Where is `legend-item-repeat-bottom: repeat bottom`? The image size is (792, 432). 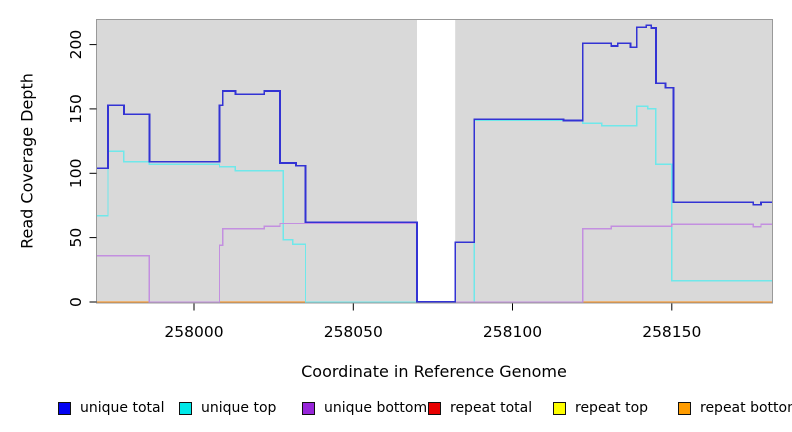 legend-item-repeat-bottom: repeat bottom is located at coordinates (735, 408).